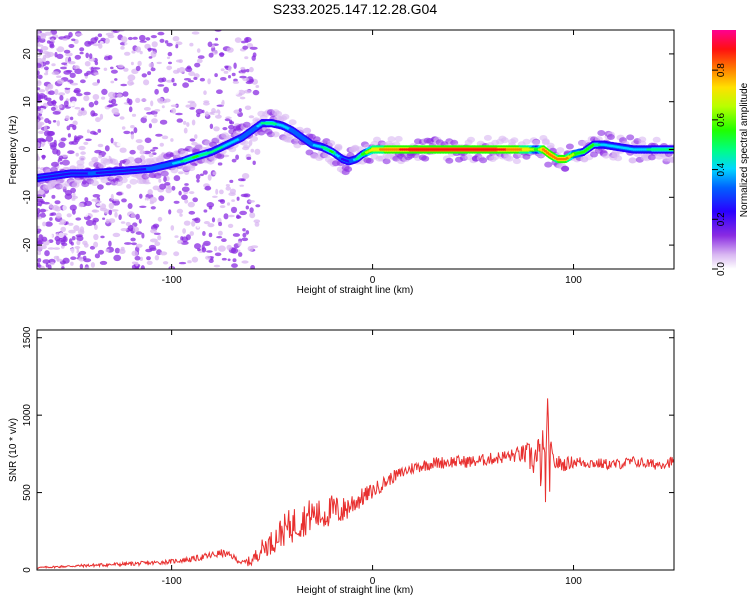 The image size is (750, 600). I want to click on colorbar-tick-label: 0.0, so click(721, 269).